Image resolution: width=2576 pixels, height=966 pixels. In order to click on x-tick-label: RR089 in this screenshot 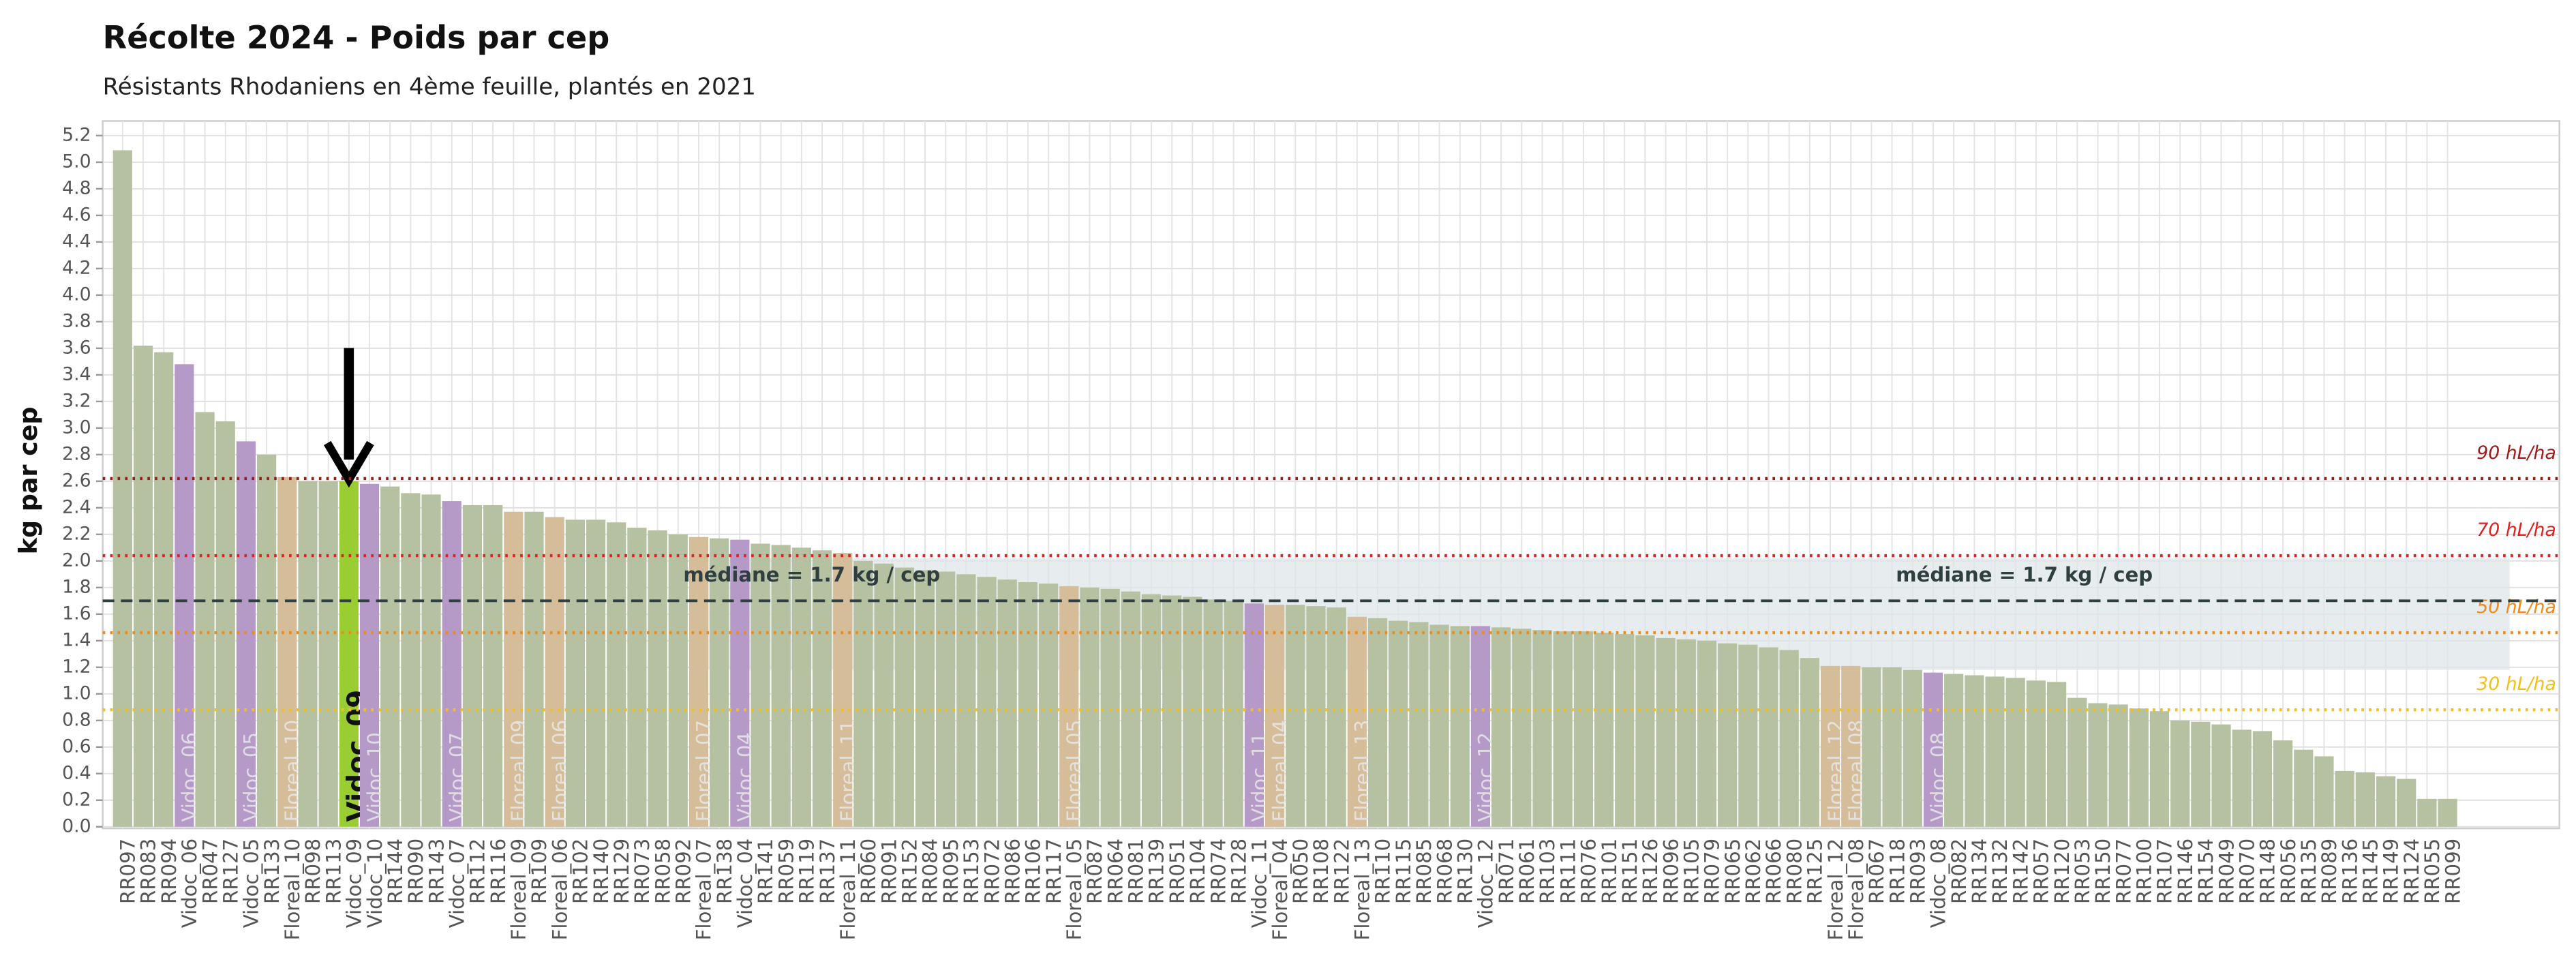, I will do `click(2329, 872)`.